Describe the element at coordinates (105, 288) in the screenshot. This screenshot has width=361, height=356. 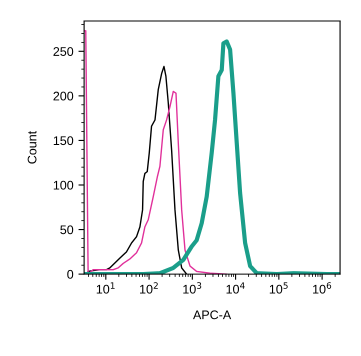
I see `x-tick-label: 10$^{1}$` at that location.